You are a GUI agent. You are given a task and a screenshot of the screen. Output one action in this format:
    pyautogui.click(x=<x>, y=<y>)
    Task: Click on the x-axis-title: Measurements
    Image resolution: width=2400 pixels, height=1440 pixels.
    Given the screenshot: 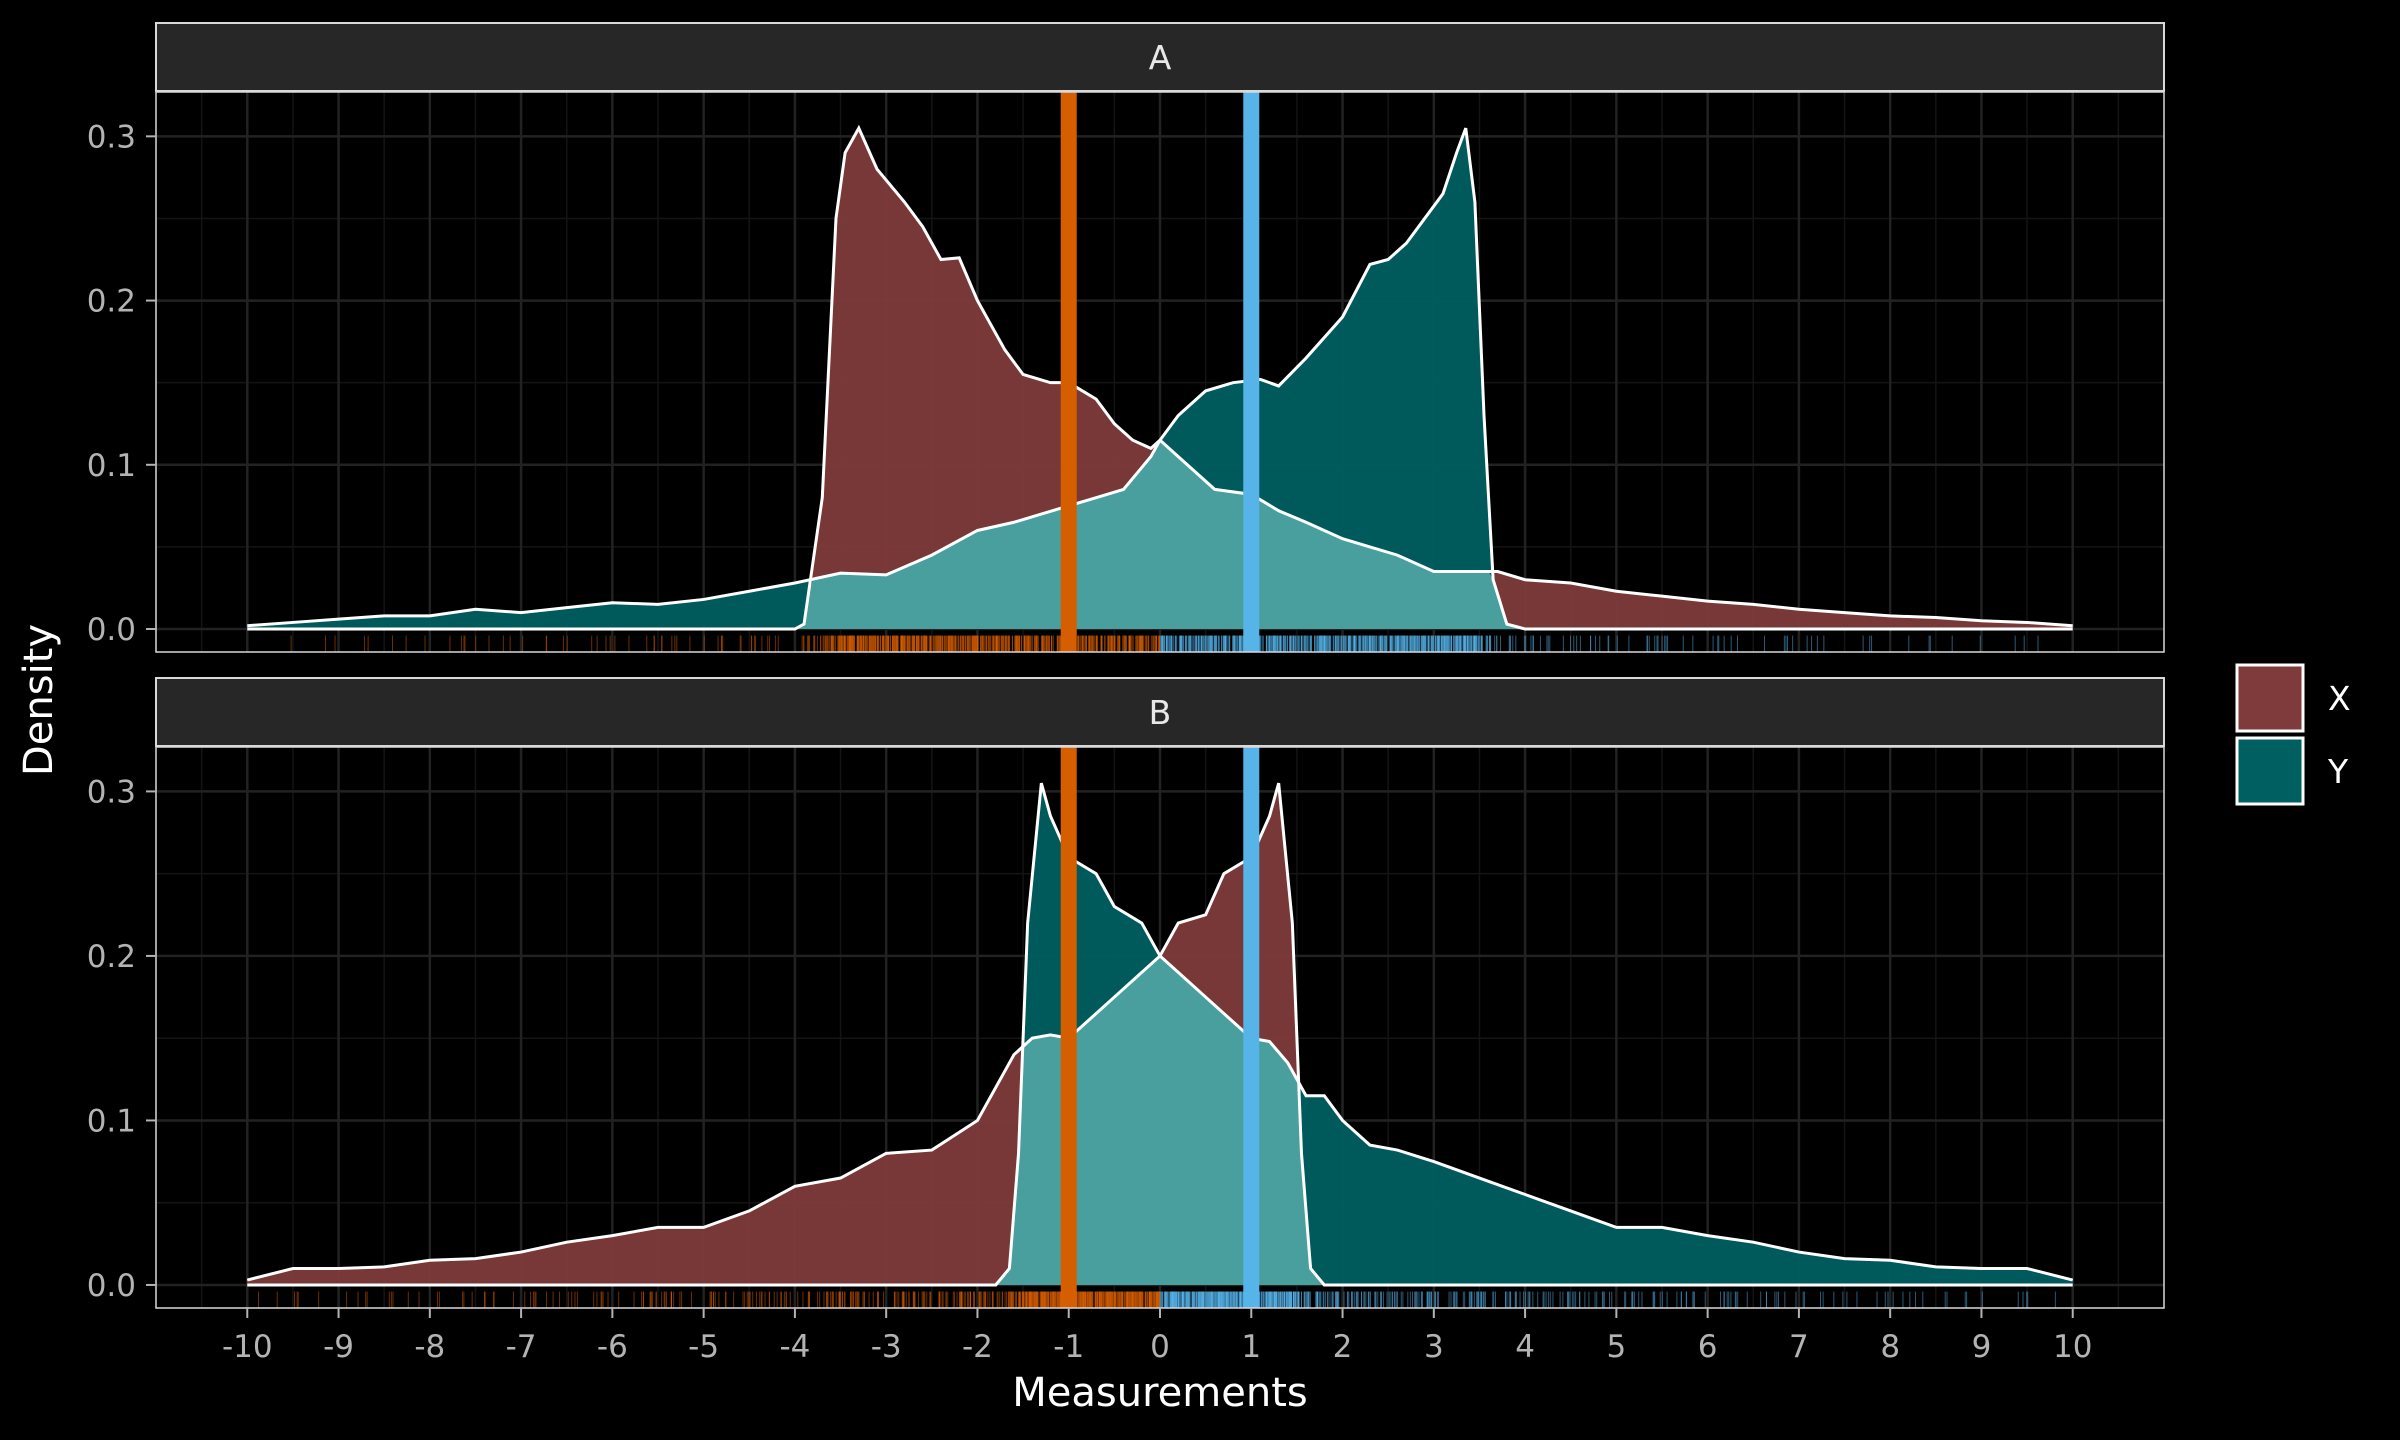 What is the action you would take?
    pyautogui.click(x=1159, y=1393)
    